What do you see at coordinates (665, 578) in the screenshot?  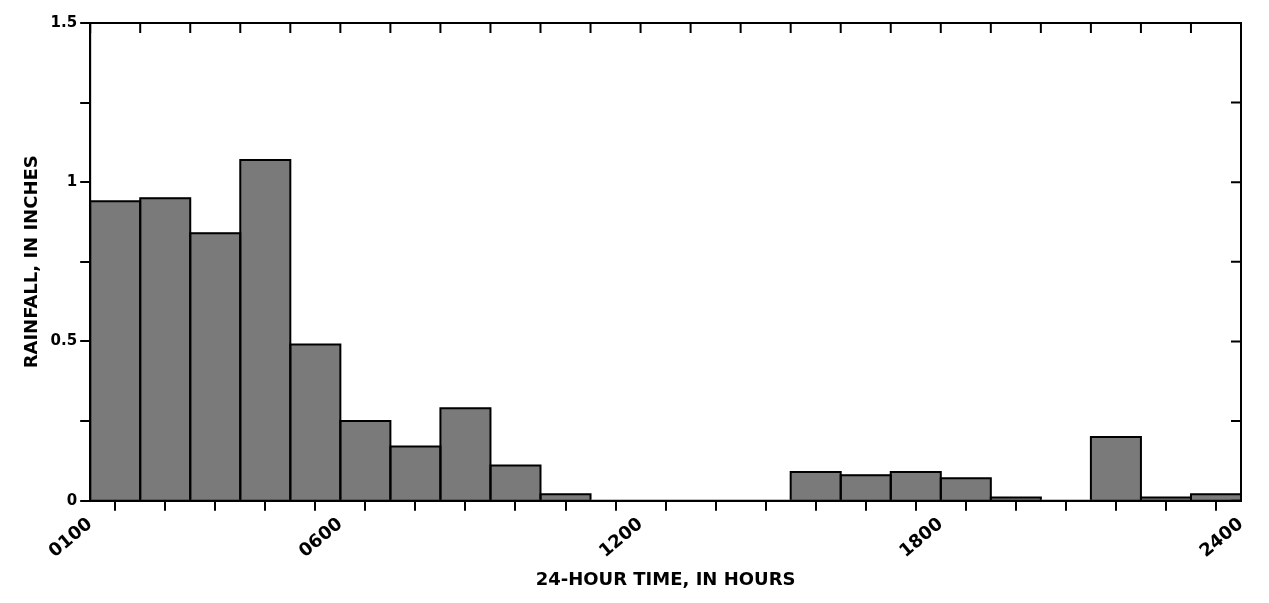 I see `x-axis-title: 24-HOUR TIME, IN HOURS` at bounding box center [665, 578].